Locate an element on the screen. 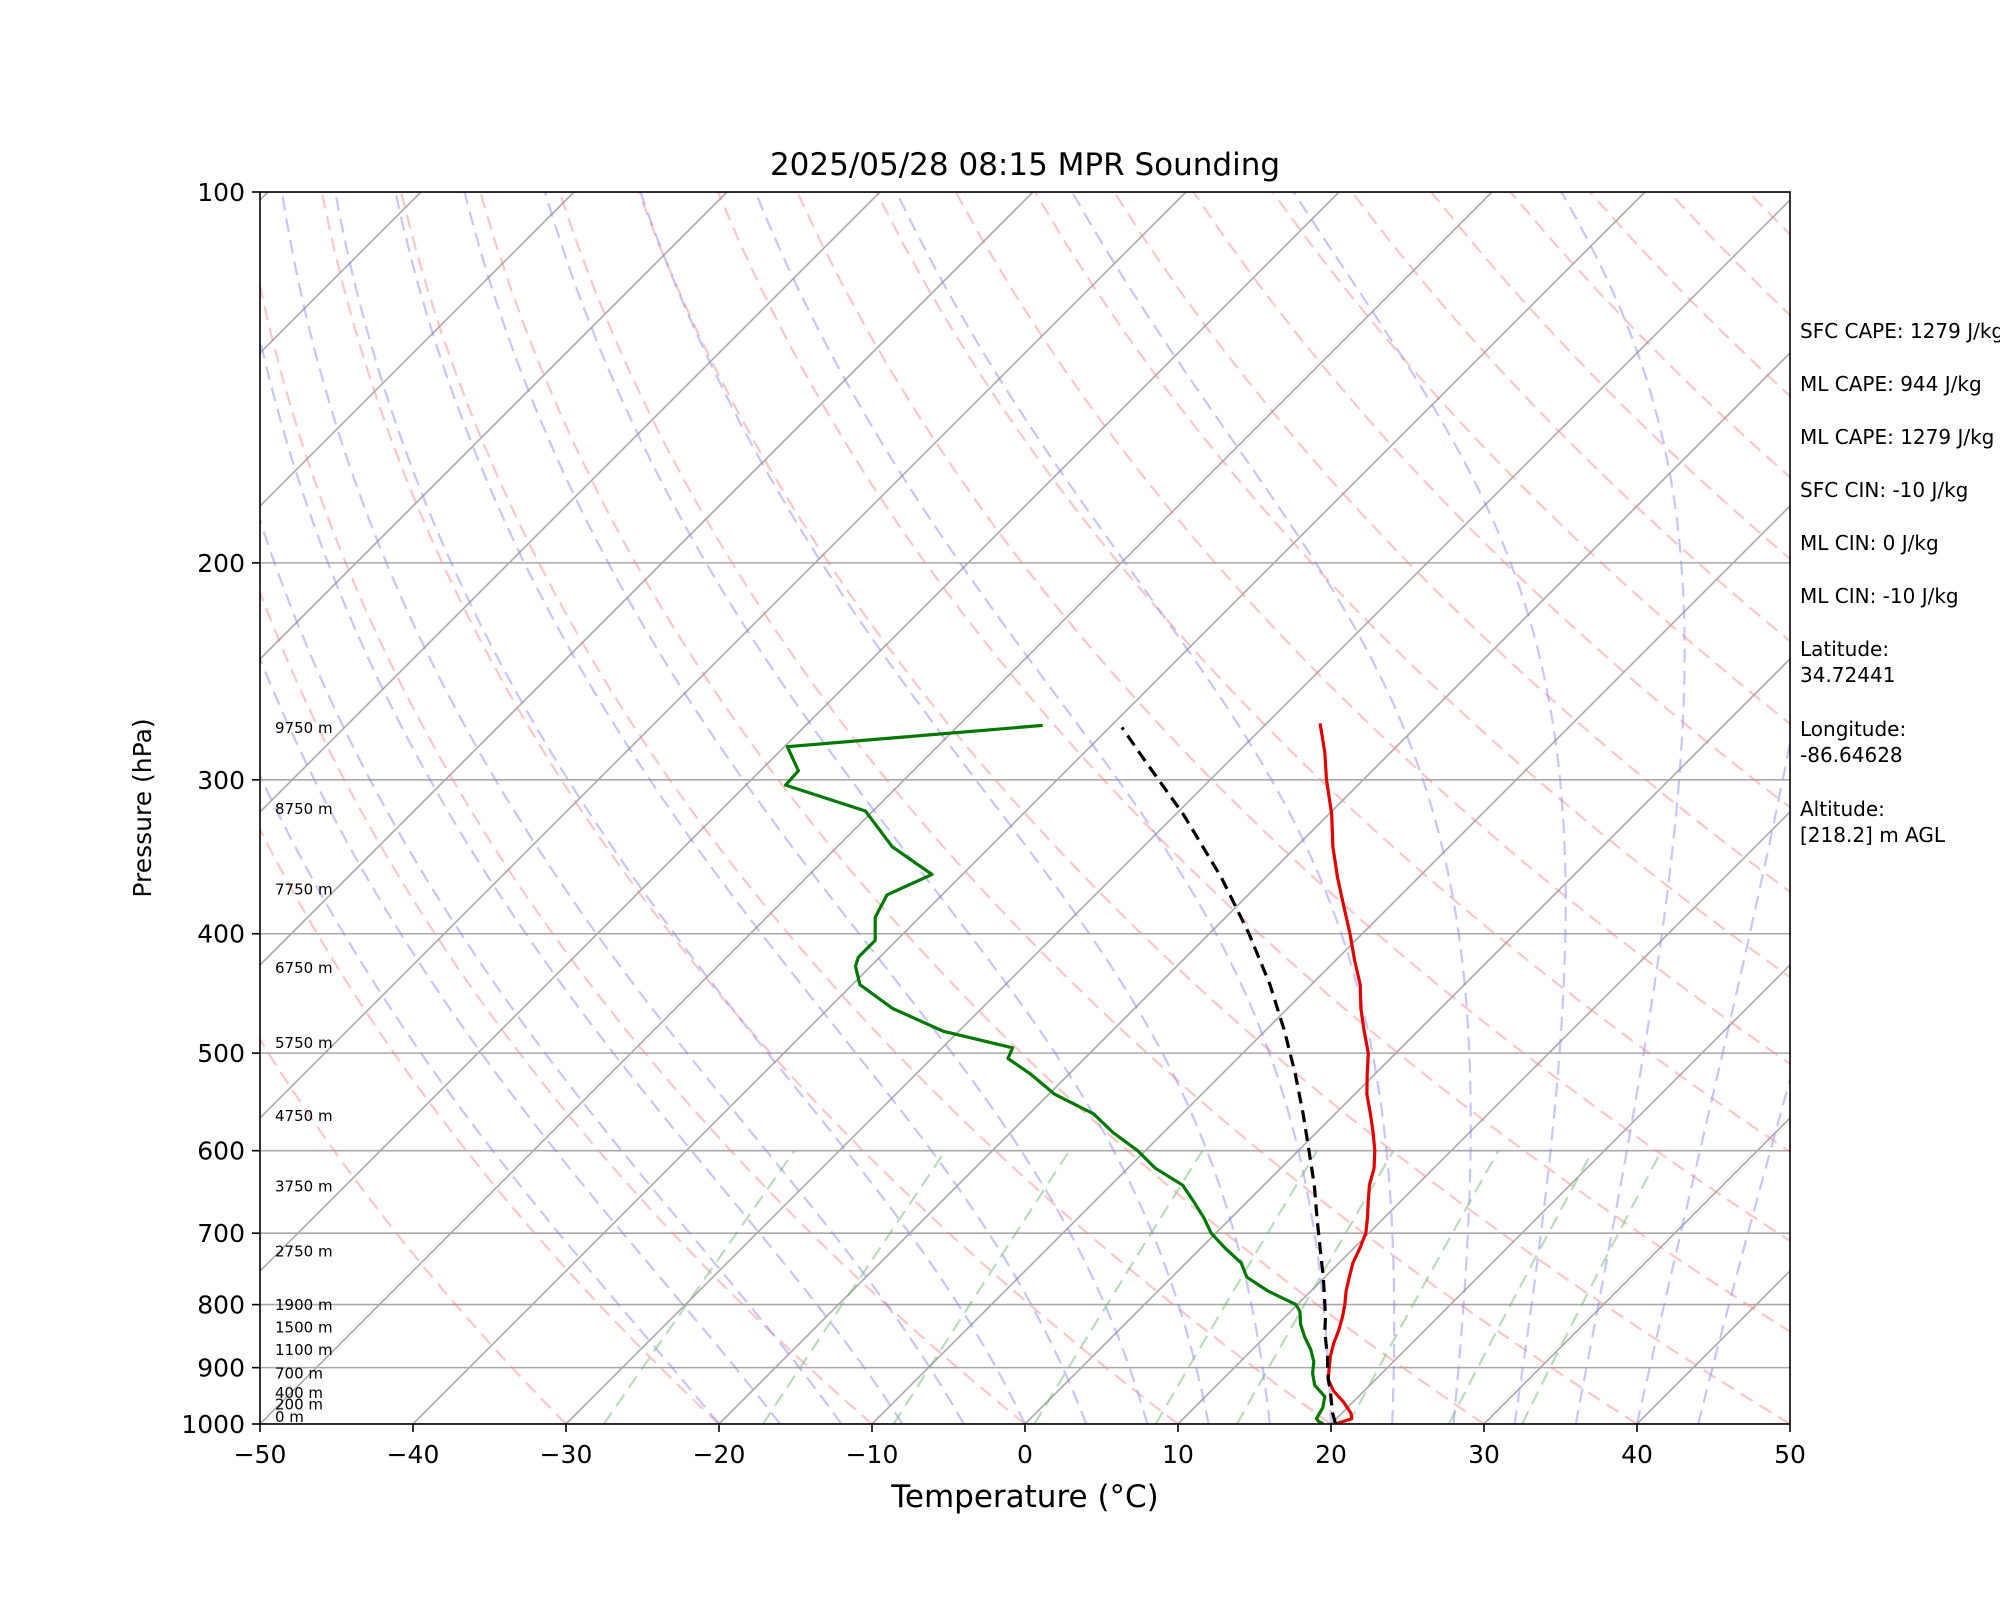  height-label: 6750 m is located at coordinates (304, 968).